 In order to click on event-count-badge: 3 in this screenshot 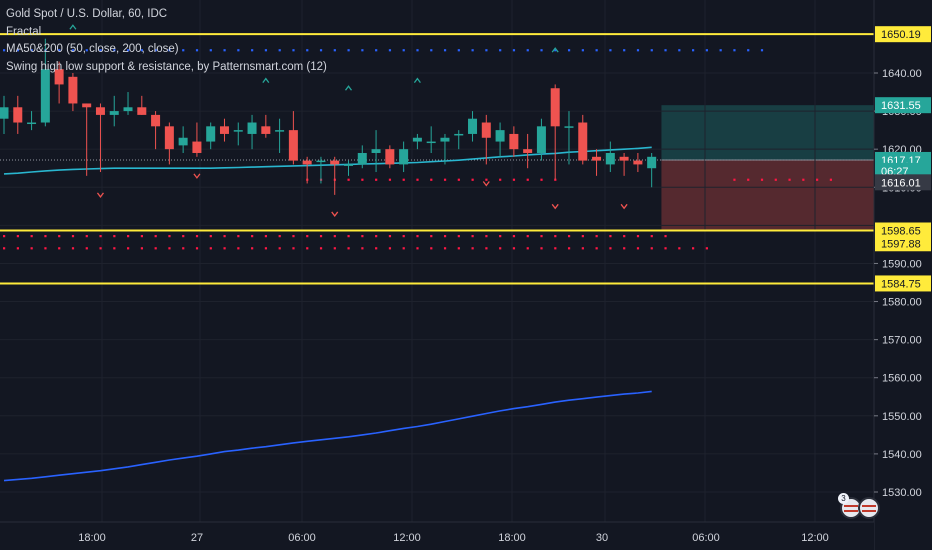, I will do `click(843, 498)`.